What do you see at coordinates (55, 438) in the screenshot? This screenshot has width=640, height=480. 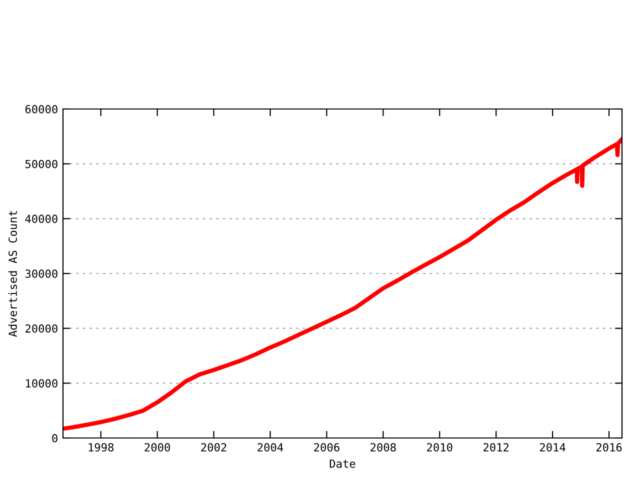 I see `y-tick-label: 0` at bounding box center [55, 438].